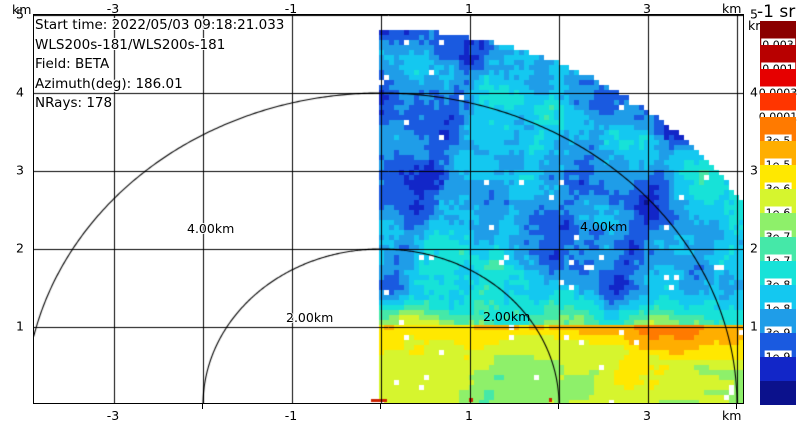  What do you see at coordinates (130, 44) in the screenshot?
I see `info-instrument: WLS200s-181/WLS200s-181` at bounding box center [130, 44].